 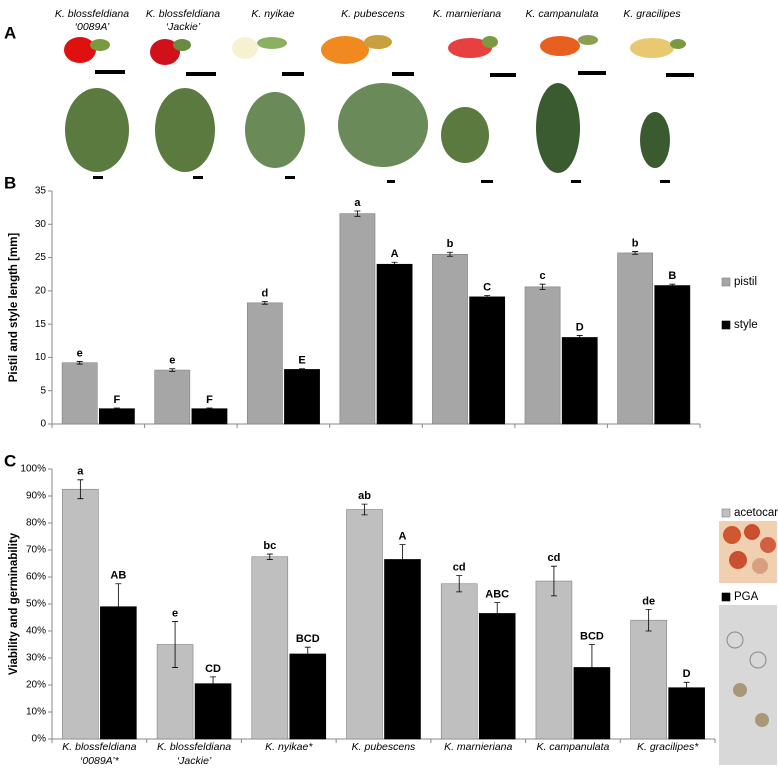 What do you see at coordinates (478, 747) in the screenshot?
I see `x-tick-label: K. marnieriana` at bounding box center [478, 747].